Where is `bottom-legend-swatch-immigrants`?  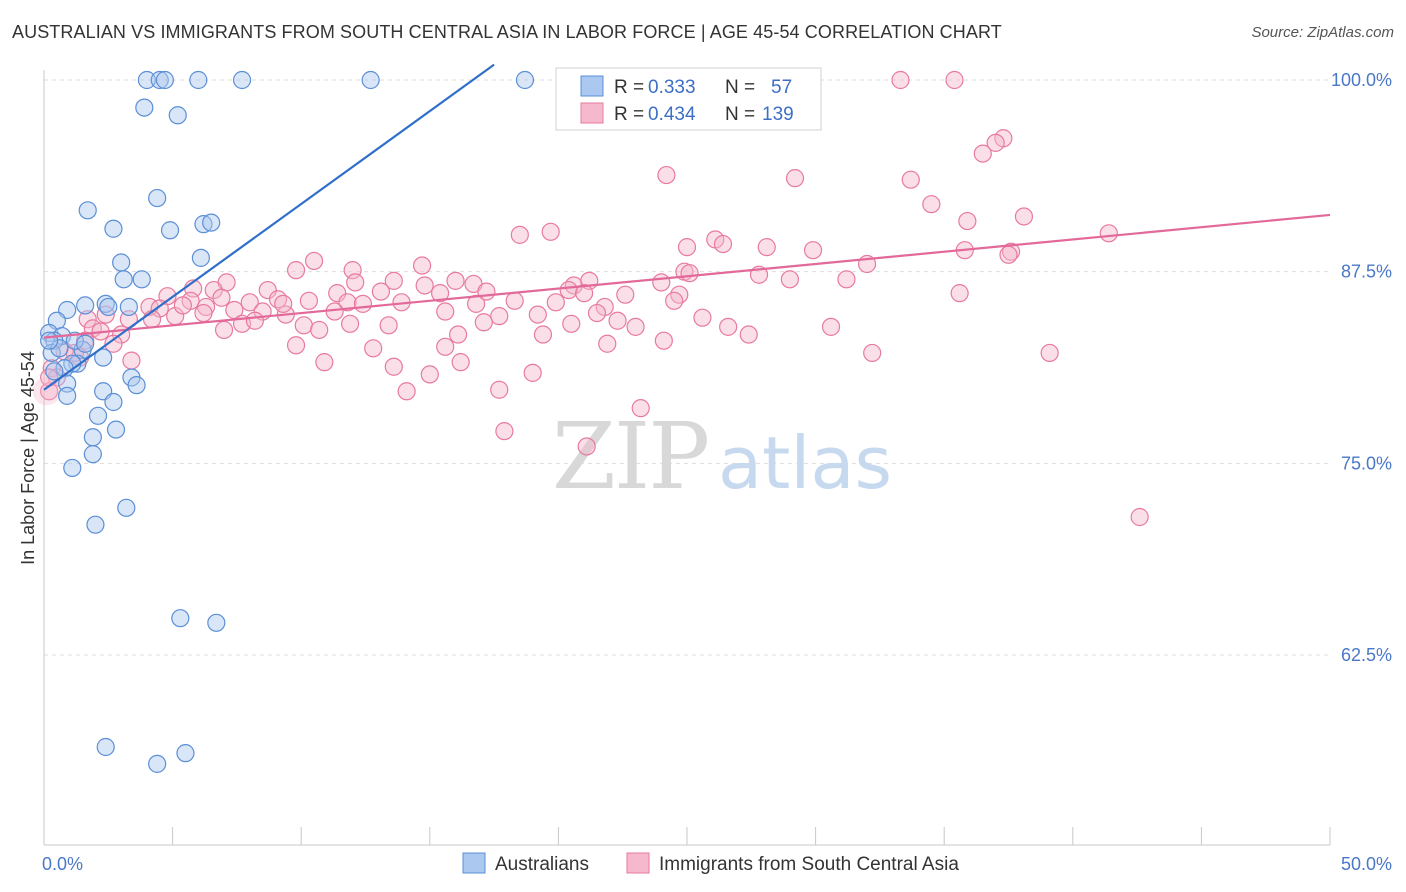 bottom-legend-swatch-immigrants is located at coordinates (638, 863).